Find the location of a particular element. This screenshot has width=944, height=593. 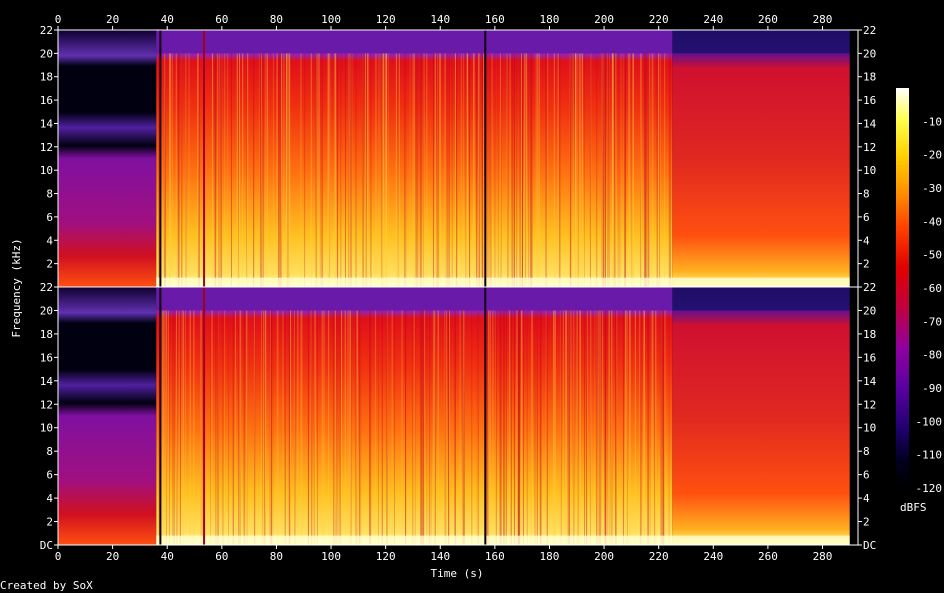

colorbar-tick-label: -70 is located at coordinates (932, 321).